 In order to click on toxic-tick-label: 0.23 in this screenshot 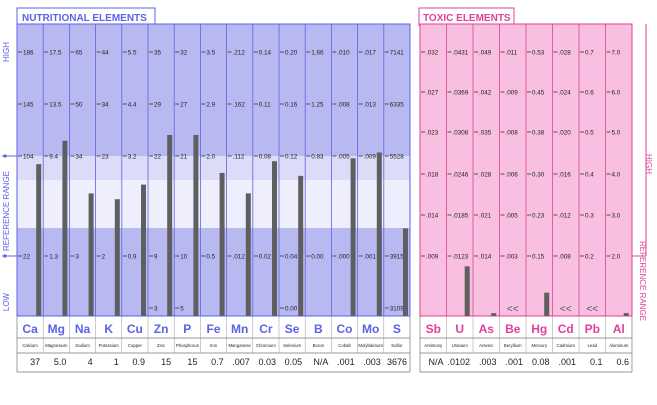, I will do `click(538, 215)`.